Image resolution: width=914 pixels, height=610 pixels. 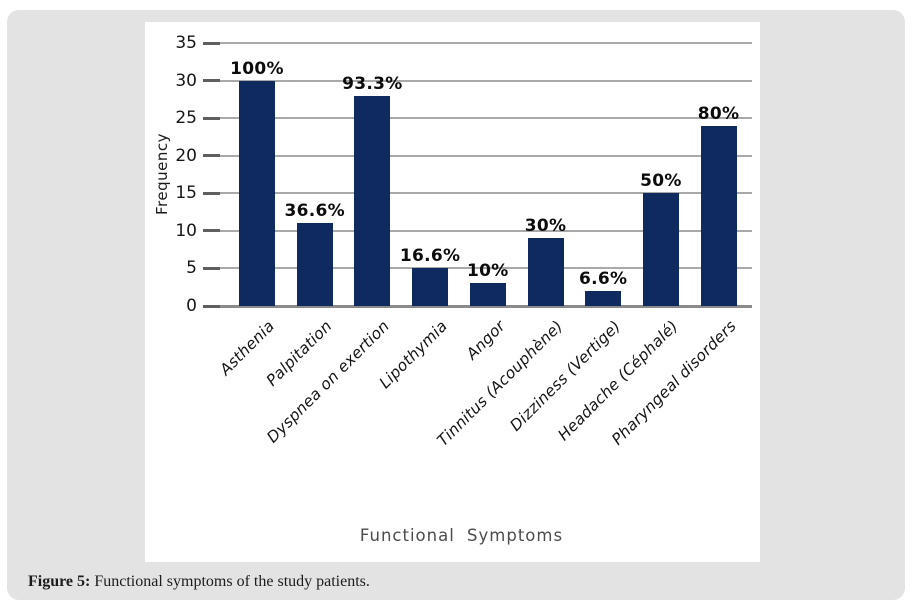 I want to click on bar-value-label: 93.3%, so click(x=372, y=83).